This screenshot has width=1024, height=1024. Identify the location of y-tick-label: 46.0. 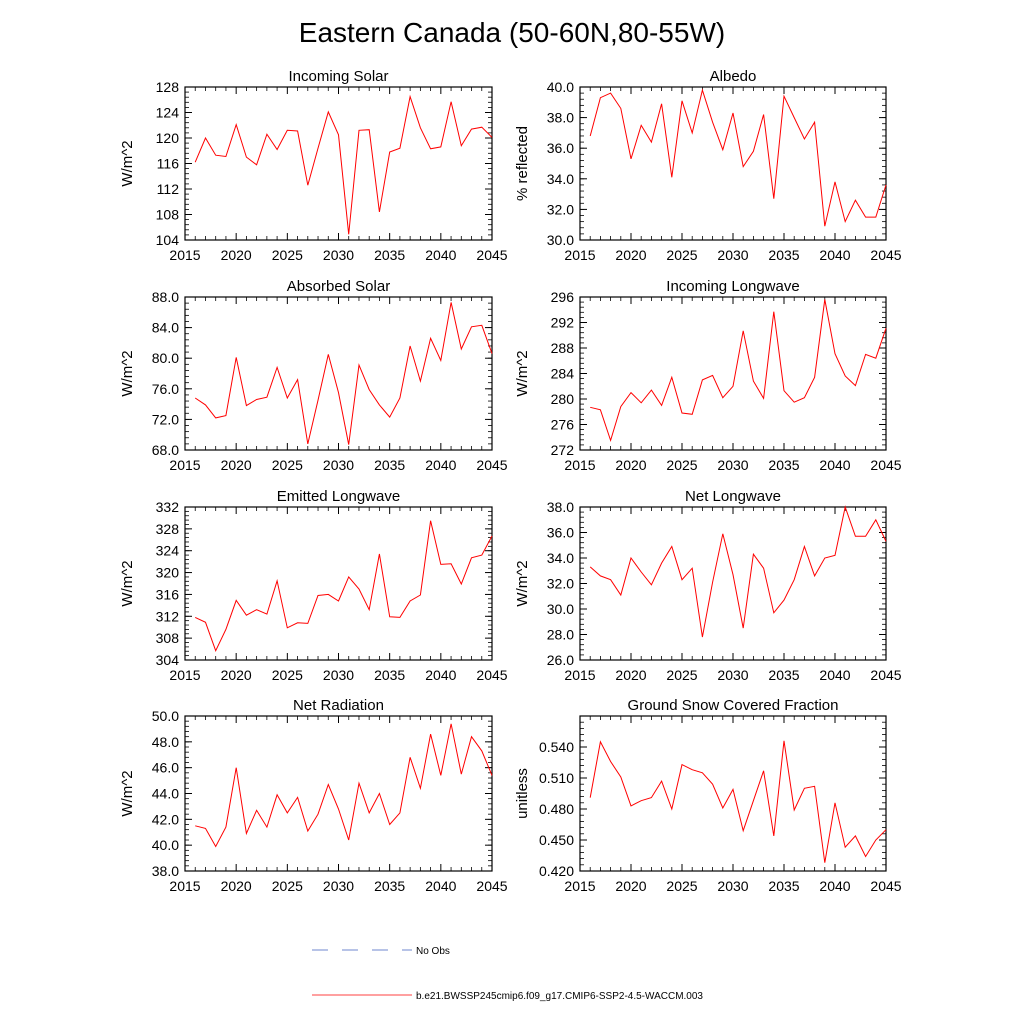
(165, 768).